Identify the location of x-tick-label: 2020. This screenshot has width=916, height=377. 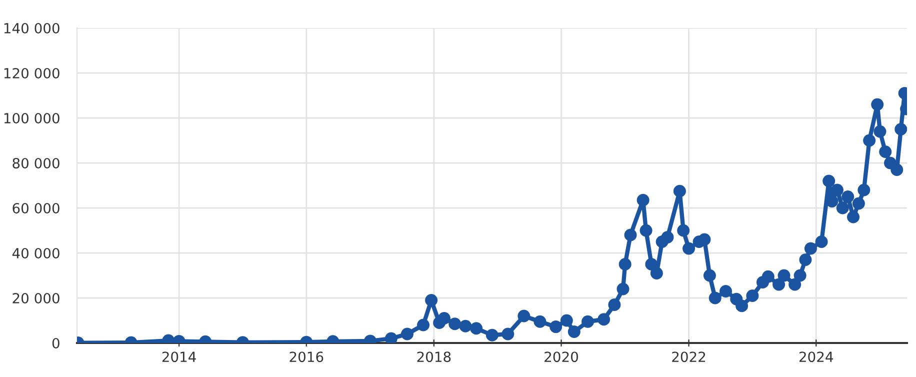
(561, 357).